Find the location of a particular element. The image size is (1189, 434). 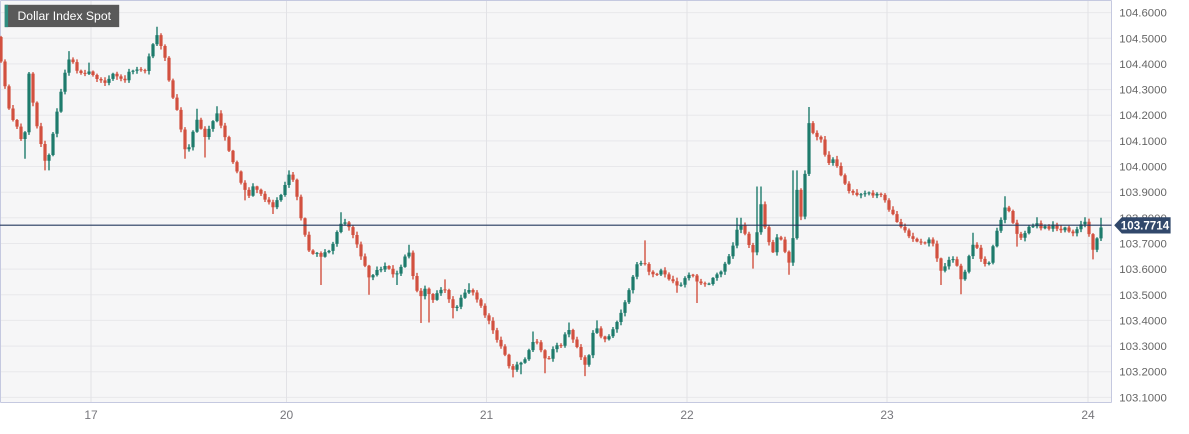

svg-text: 103.7714 is located at coordinates (1145, 225).